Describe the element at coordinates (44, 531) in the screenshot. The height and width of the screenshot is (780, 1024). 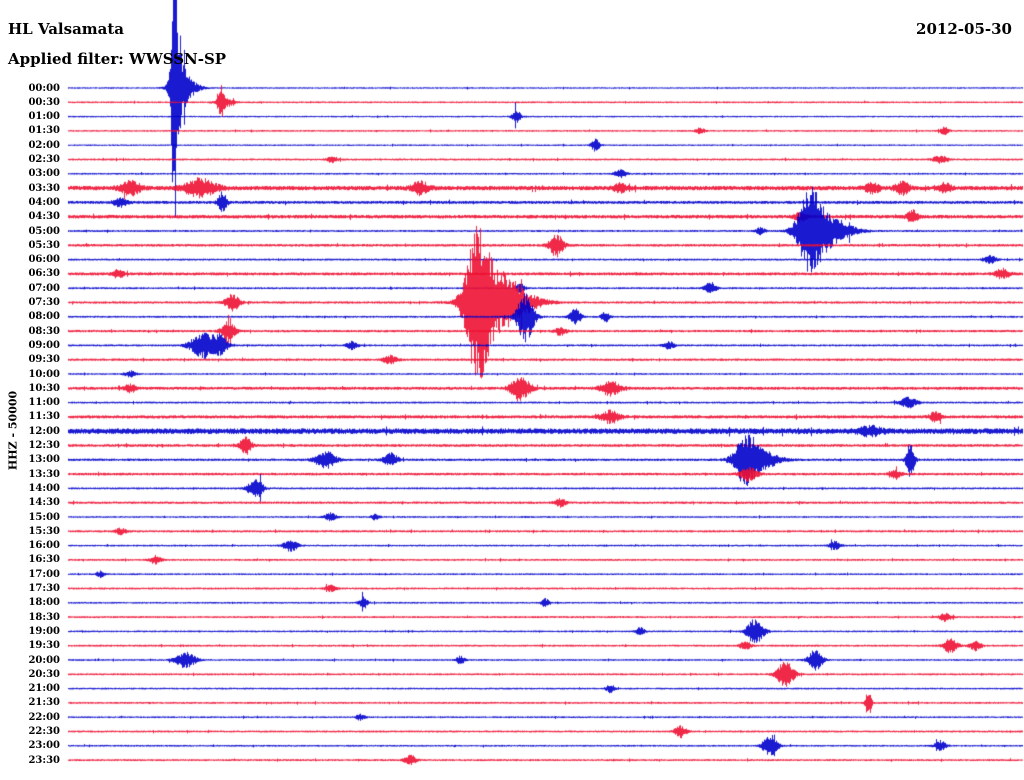
I see `time-label: 15:30` at that location.